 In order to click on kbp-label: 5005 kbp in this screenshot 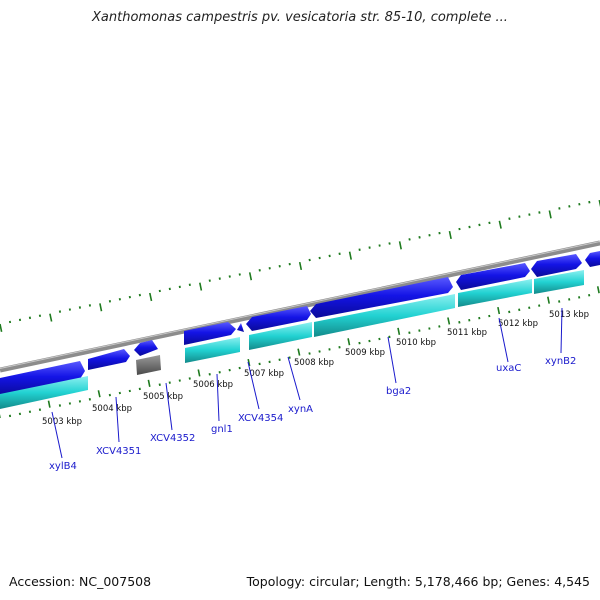, I will do `click(163, 397)`.